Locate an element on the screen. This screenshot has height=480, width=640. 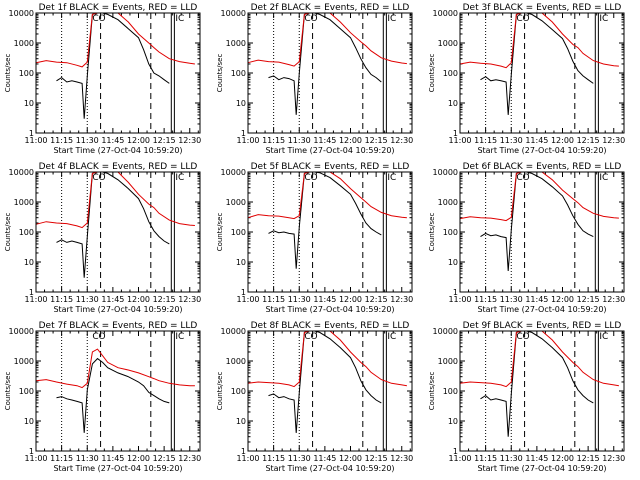
panel-title: Det 7f BLACK = Events, RED = LLD is located at coordinates (118, 326).